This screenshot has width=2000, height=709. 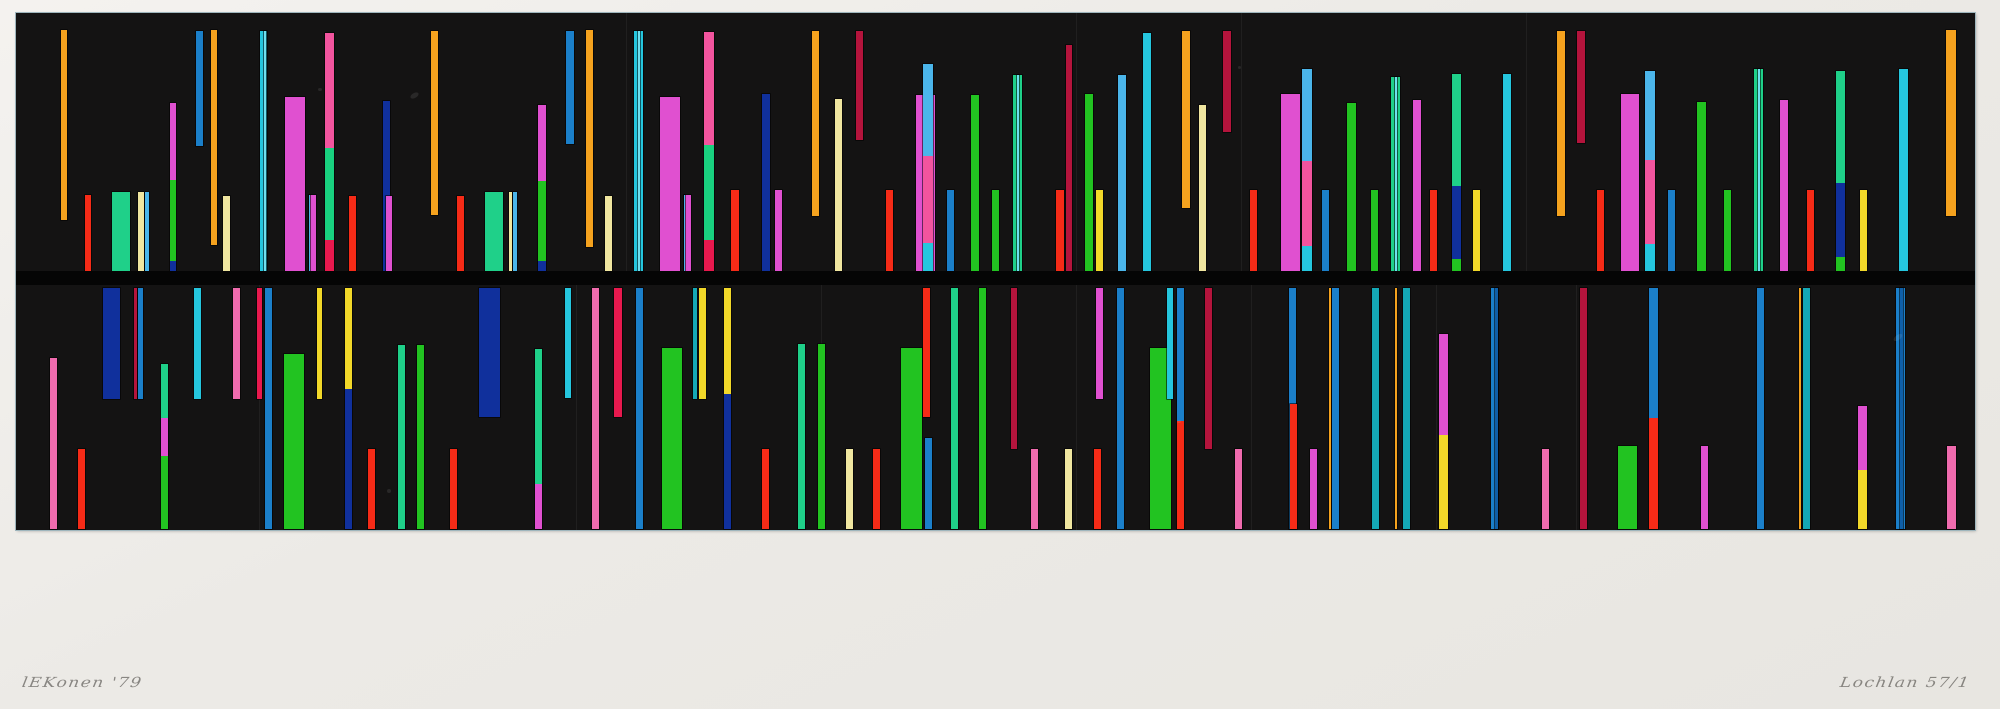 What do you see at coordinates (82, 683) in the screenshot?
I see `signature-left: lEKonen '79` at bounding box center [82, 683].